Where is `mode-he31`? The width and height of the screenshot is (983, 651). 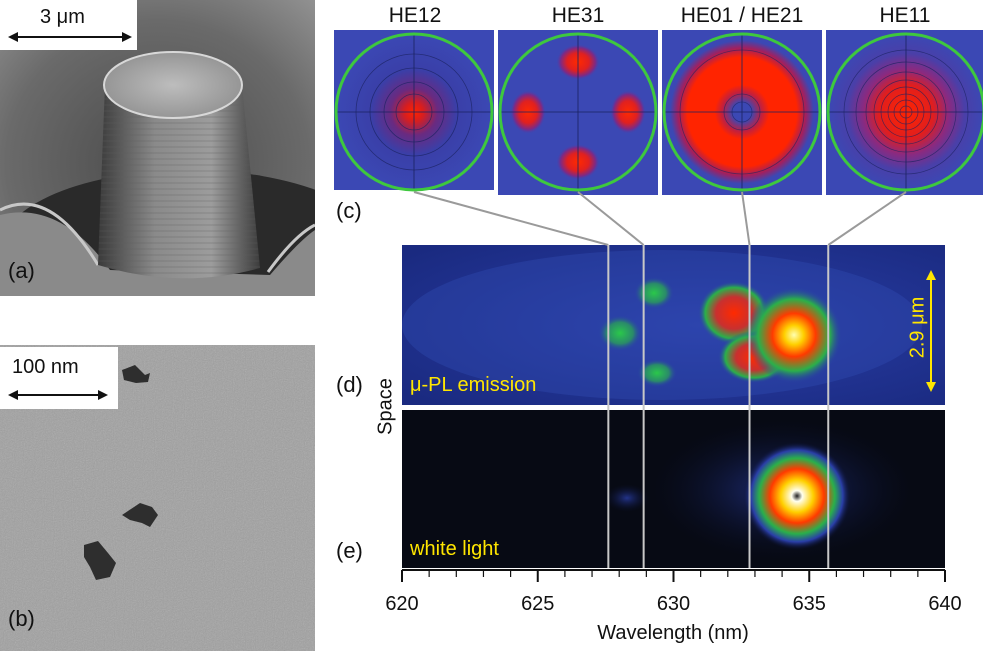 mode-he31 is located at coordinates (578, 112).